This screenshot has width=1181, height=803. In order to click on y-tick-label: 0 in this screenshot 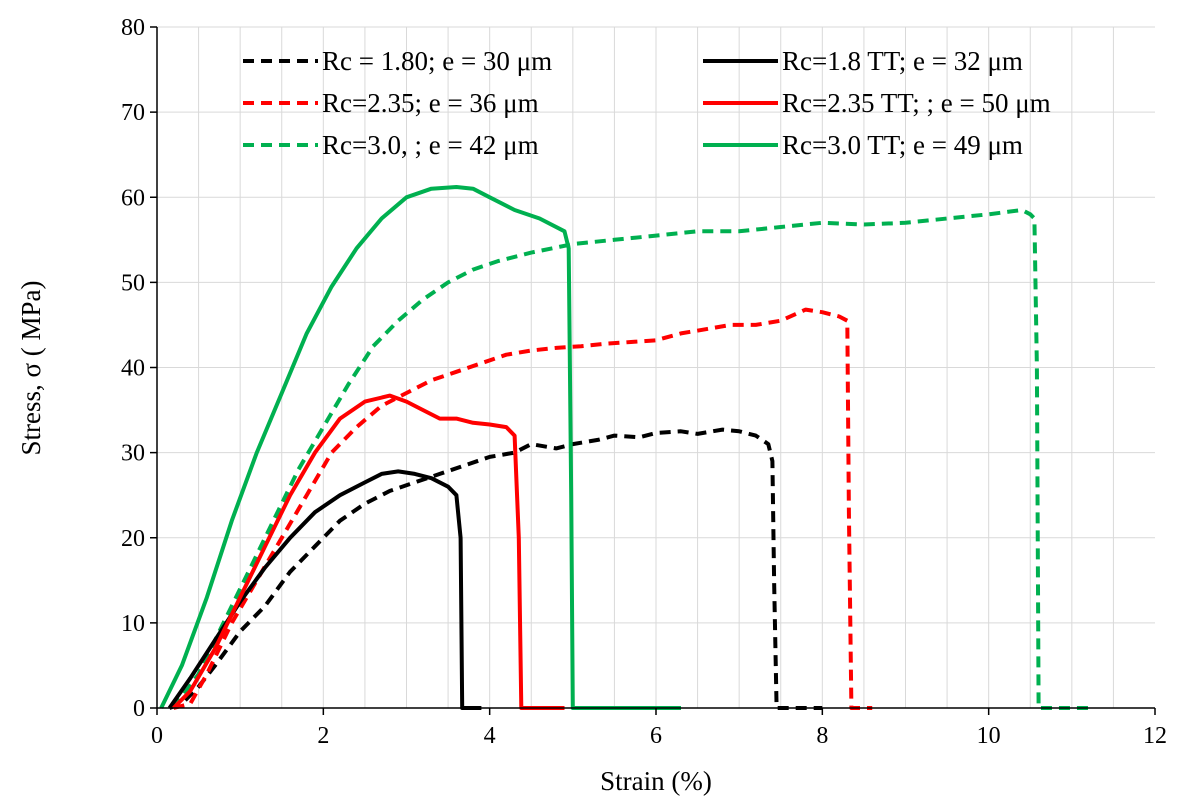, I will do `click(139, 709)`.